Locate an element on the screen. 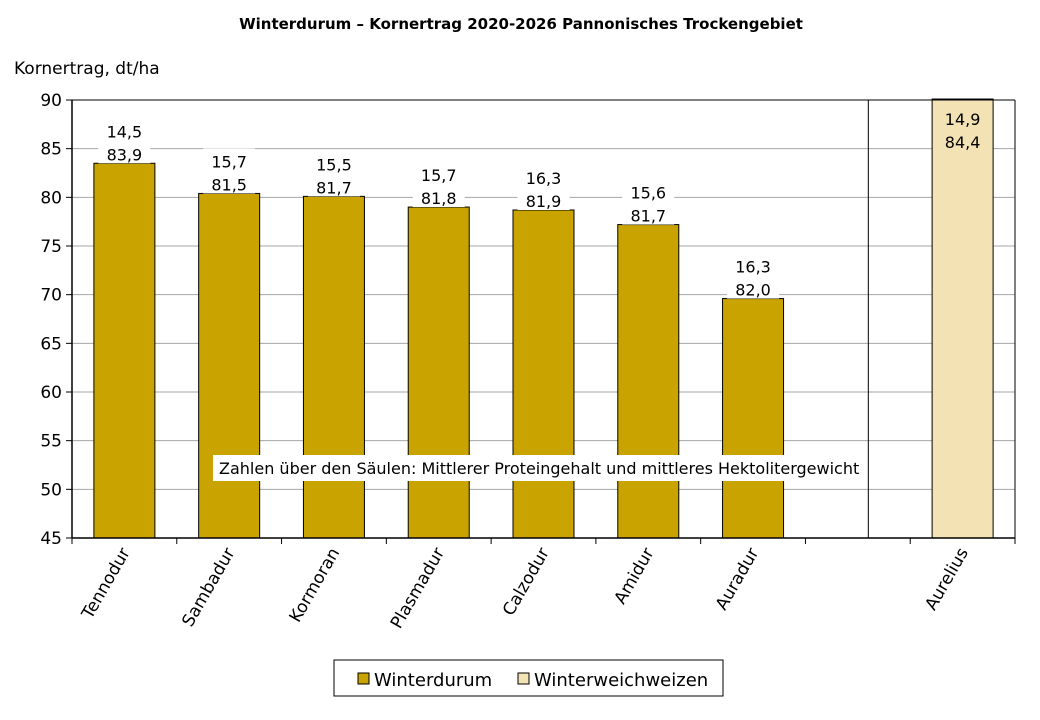  x-tick-label-calzodur: Calzodur is located at coordinates (526, 581).